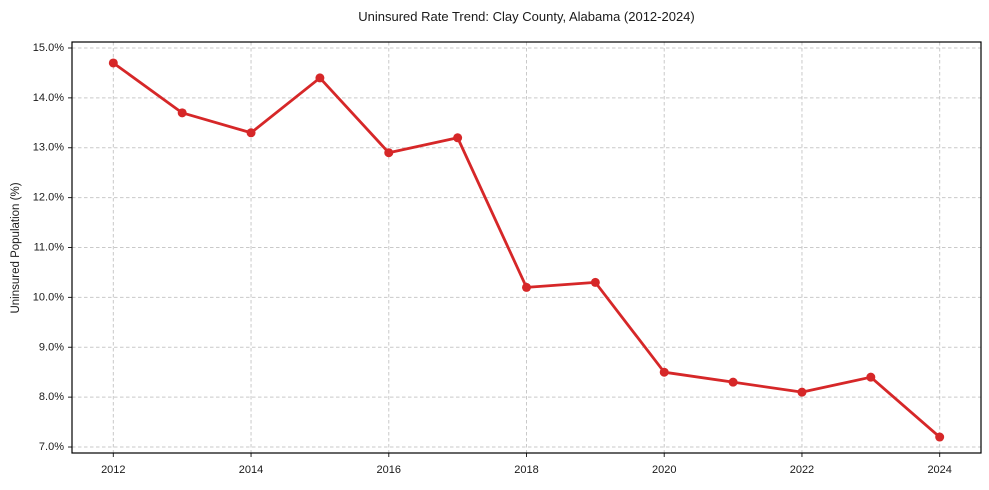  What do you see at coordinates (113, 63) in the screenshot?
I see `data-point-2012` at bounding box center [113, 63].